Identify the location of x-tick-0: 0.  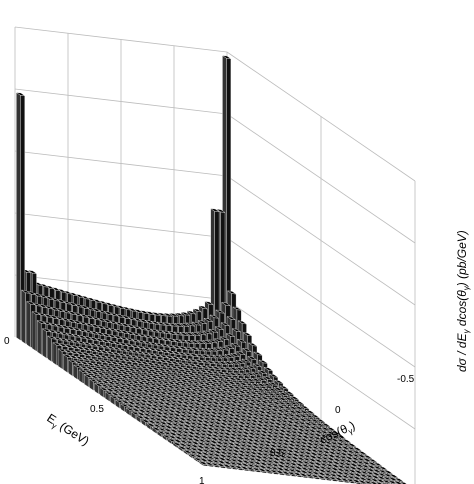
(7, 341).